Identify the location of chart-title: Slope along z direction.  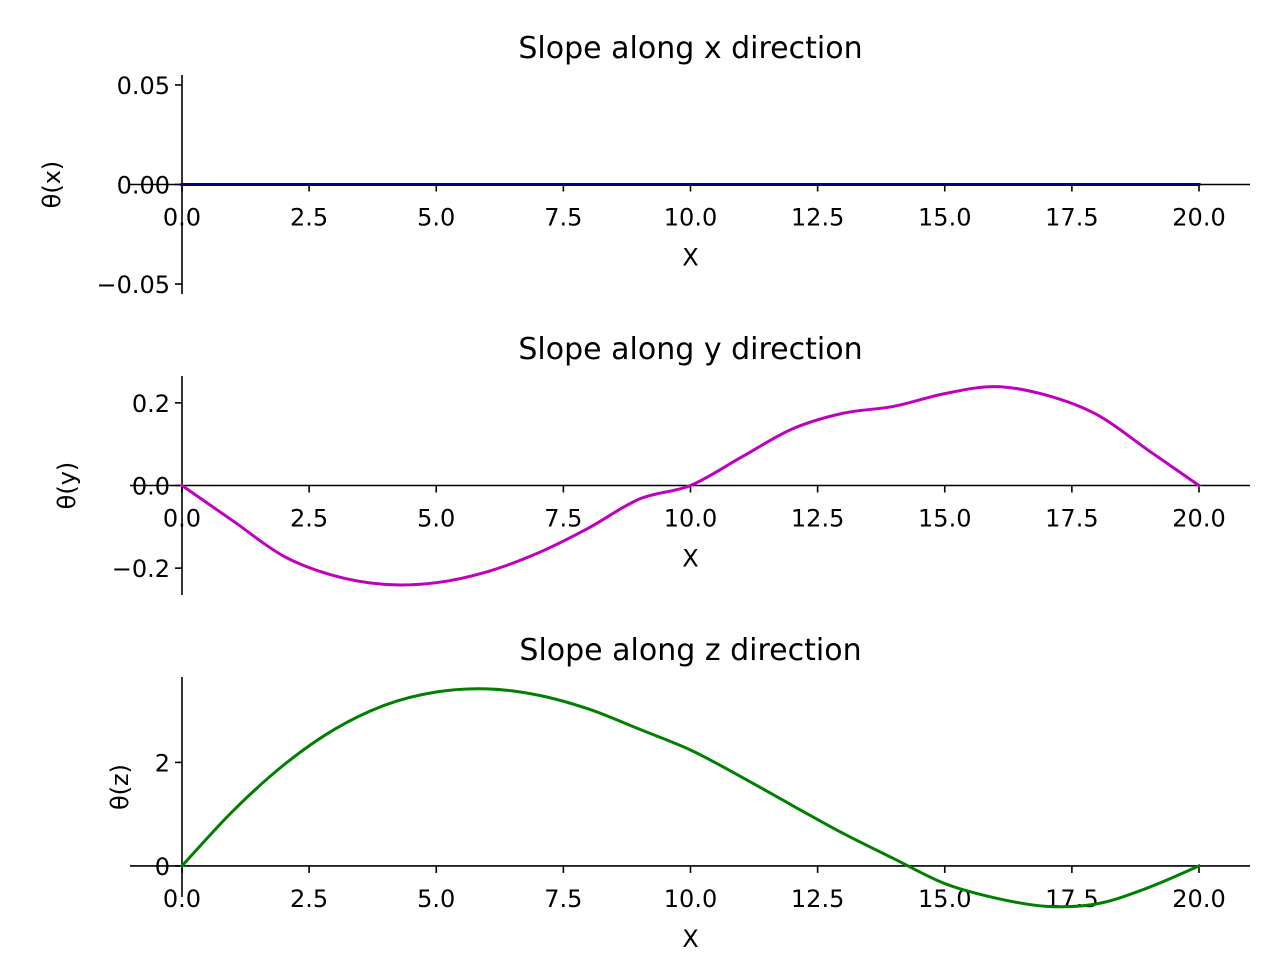
(690, 650).